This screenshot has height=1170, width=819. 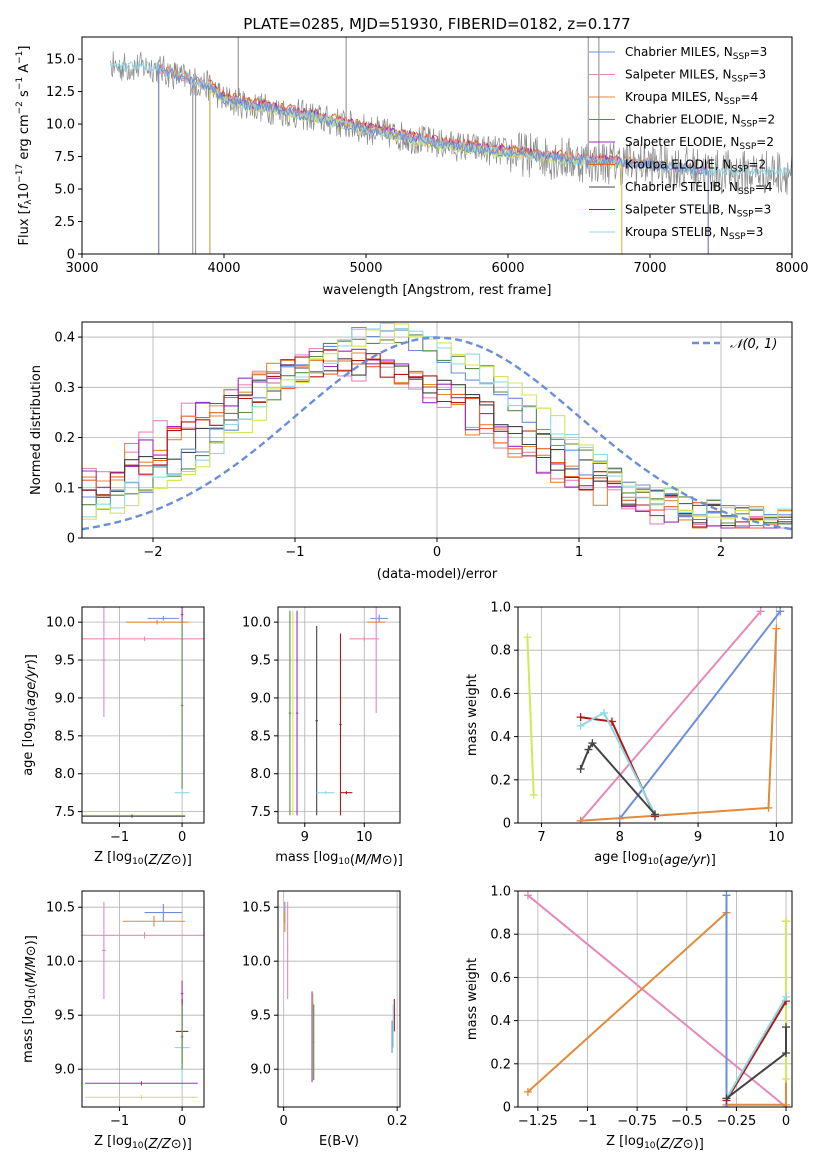 What do you see at coordinates (81, 268) in the screenshot?
I see `x-tick-label: 3000` at bounding box center [81, 268].